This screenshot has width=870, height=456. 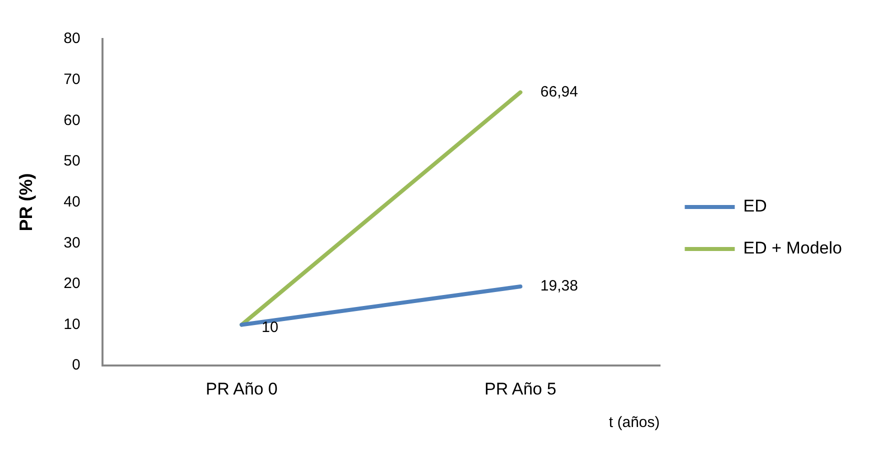 What do you see at coordinates (792, 248) in the screenshot?
I see `legend-label: ED + Modelo` at bounding box center [792, 248].